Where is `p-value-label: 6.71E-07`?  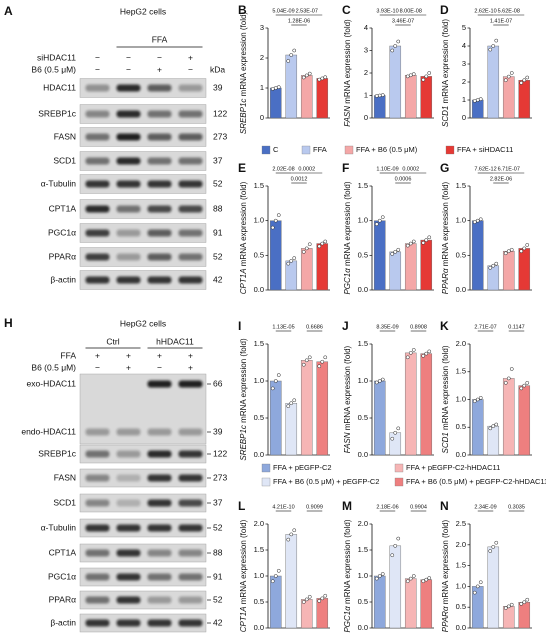 p-value-label: 6.71E-07 is located at coordinates (509, 169).